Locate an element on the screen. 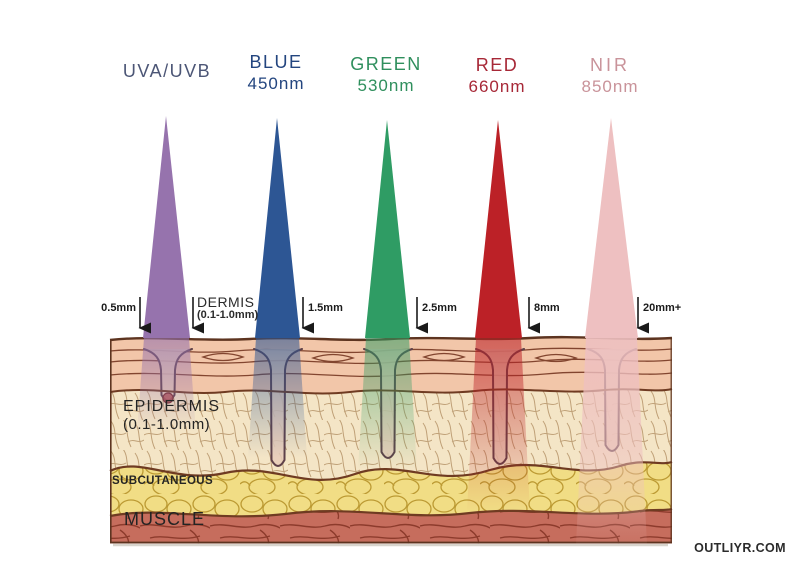 This screenshot has height=562, width=800. dermis-annotation: DERMIS (0.1-1.0mm) is located at coordinates (228, 308).